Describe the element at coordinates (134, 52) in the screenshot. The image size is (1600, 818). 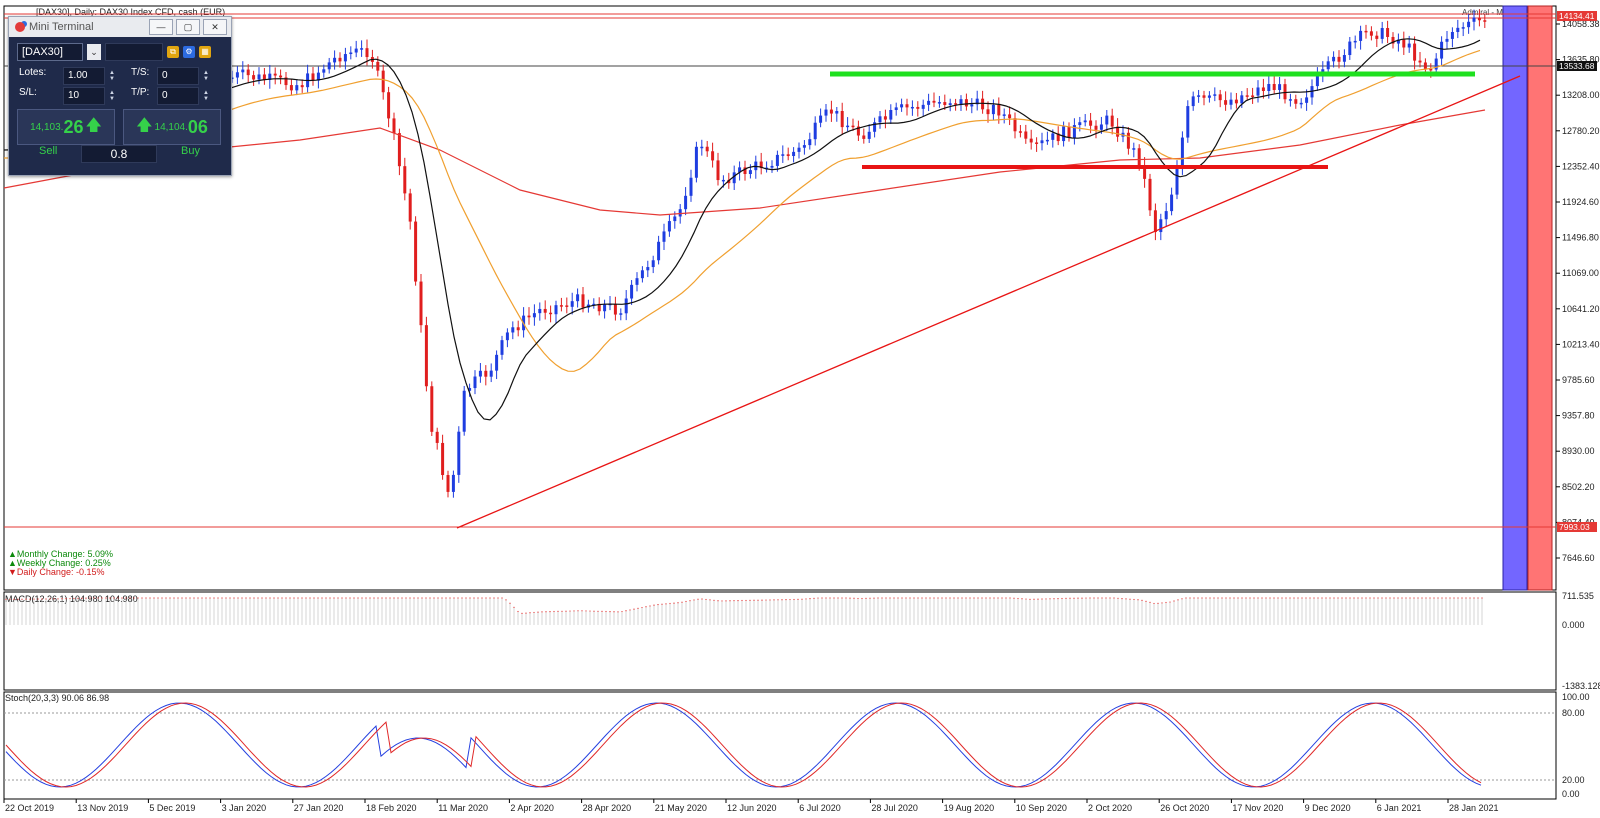
I see `blank-field` at that location.